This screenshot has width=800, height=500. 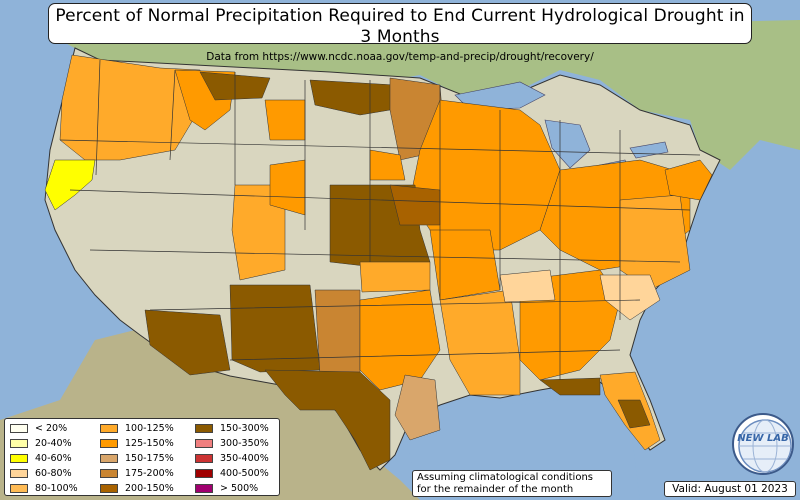 I want to click on legend-label: 200-150%, so click(x=149, y=488).